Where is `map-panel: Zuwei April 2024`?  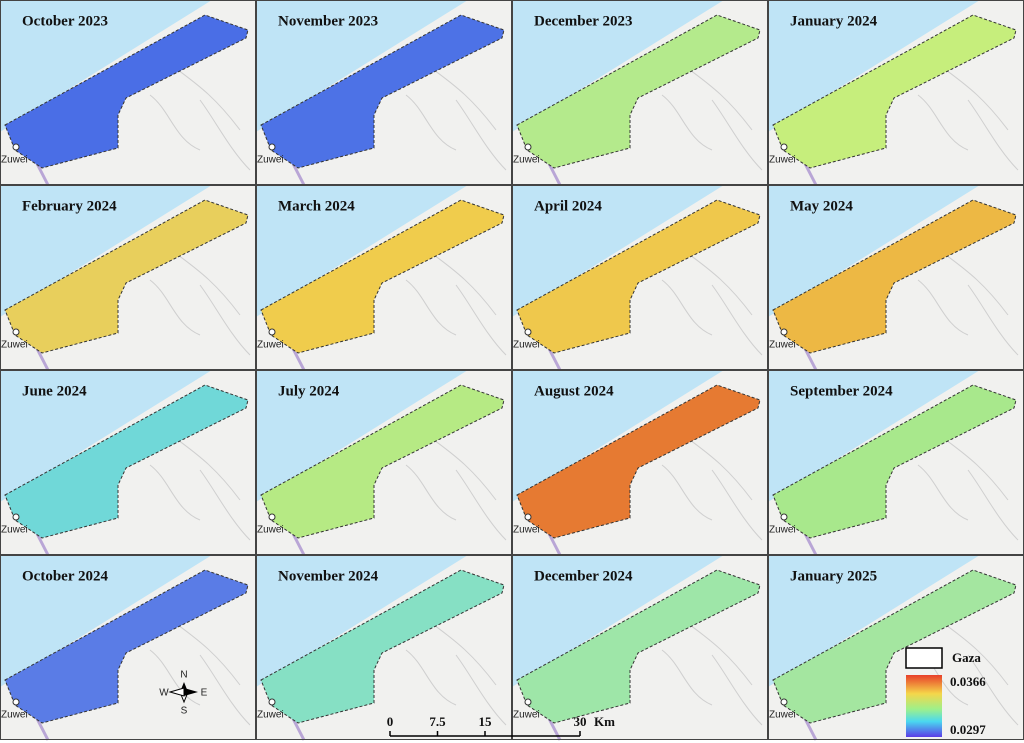
map-panel: Zuwei April 2024 is located at coordinates (640, 278).